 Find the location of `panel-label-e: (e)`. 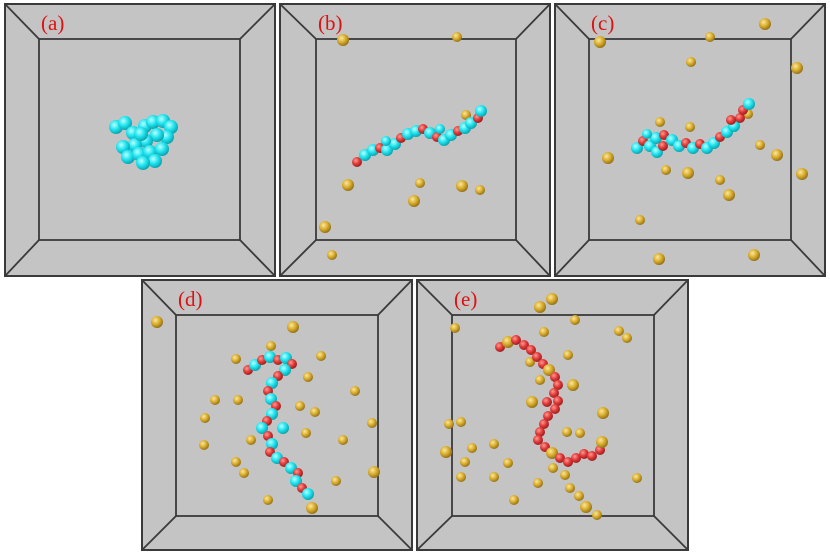

panel-label-e: (e) is located at coordinates (465, 299).